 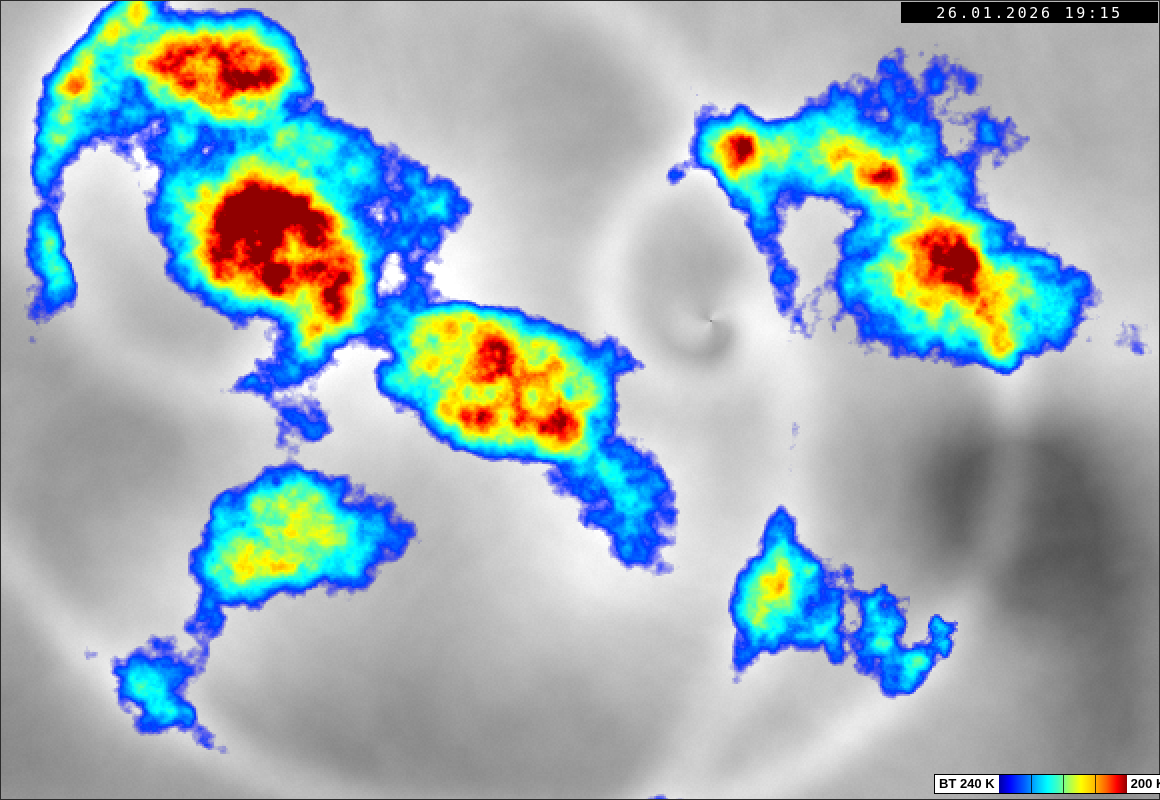 I want to click on timestamp-time: 19:15, so click(x=1093, y=12).